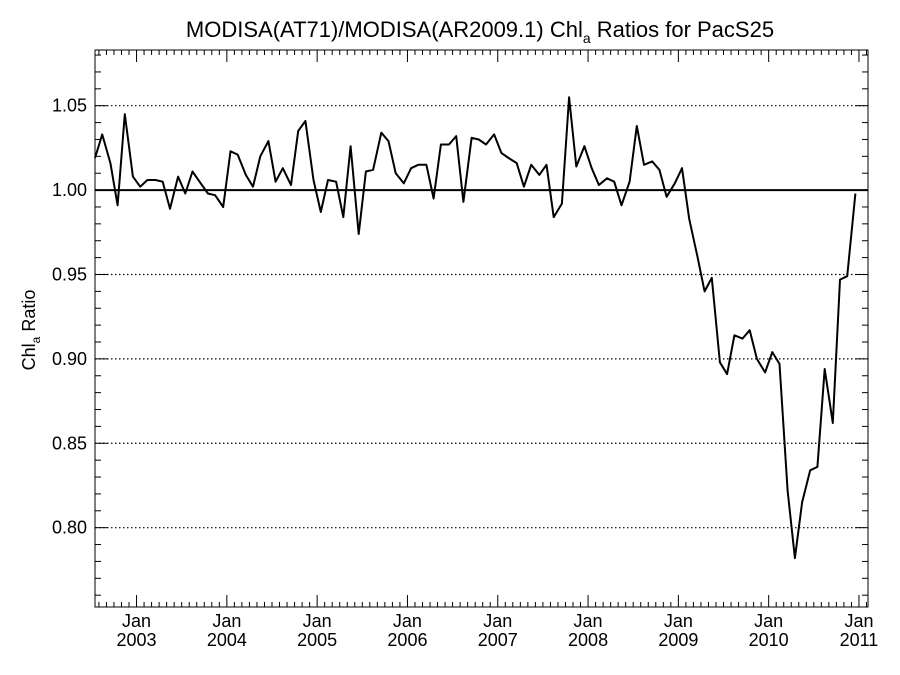 The width and height of the screenshot is (900, 675). What do you see at coordinates (69, 106) in the screenshot?
I see `y-tick-label: 1.05` at bounding box center [69, 106].